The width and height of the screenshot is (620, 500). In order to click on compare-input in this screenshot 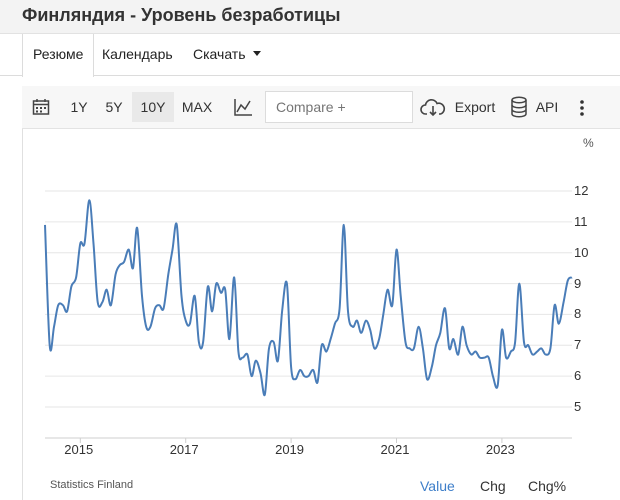, I will do `click(339, 107)`.